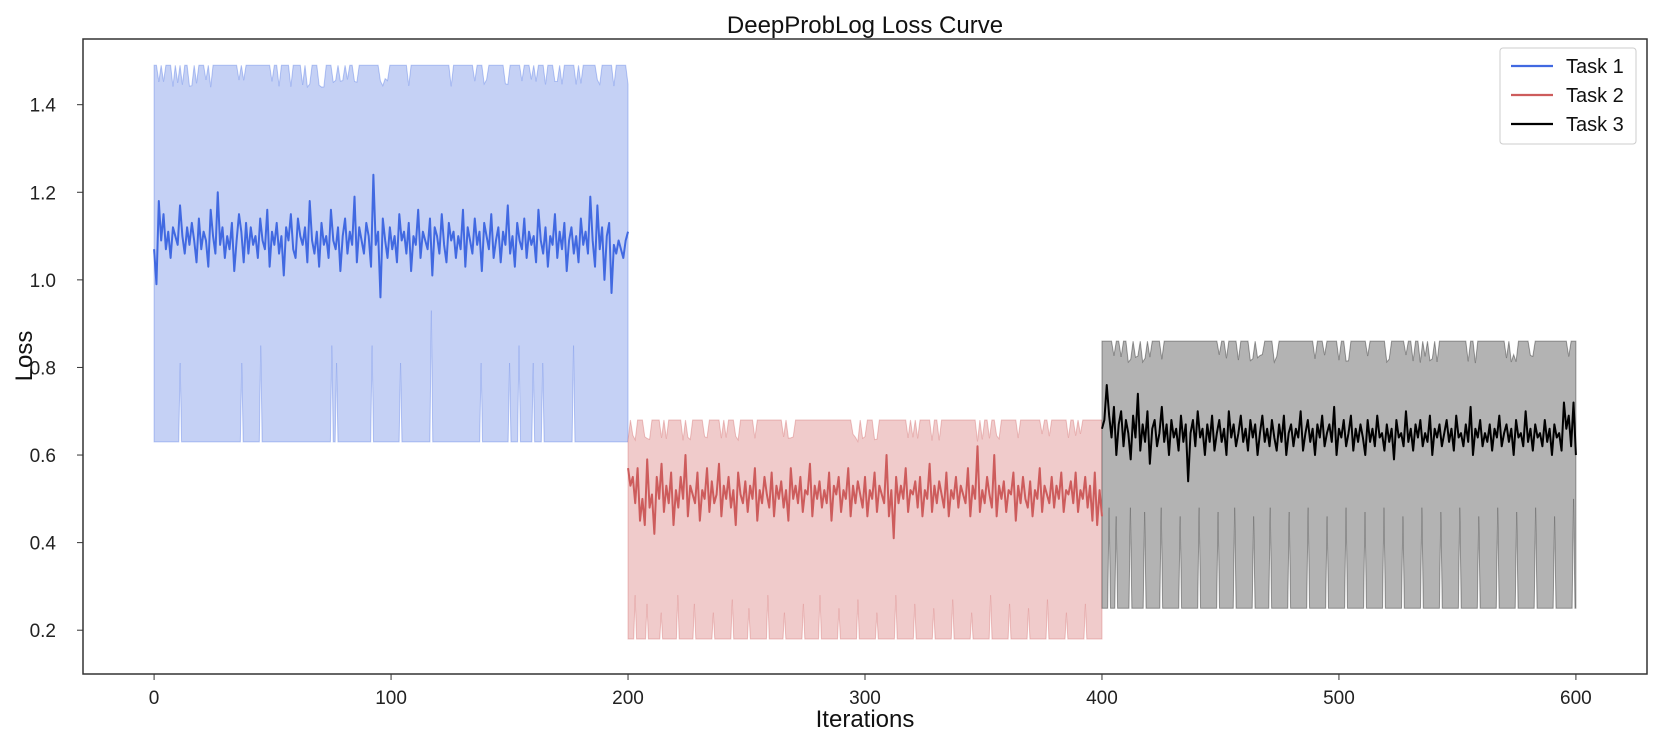  What do you see at coordinates (628, 698) in the screenshot?
I see `x-tick-label: 200` at bounding box center [628, 698].